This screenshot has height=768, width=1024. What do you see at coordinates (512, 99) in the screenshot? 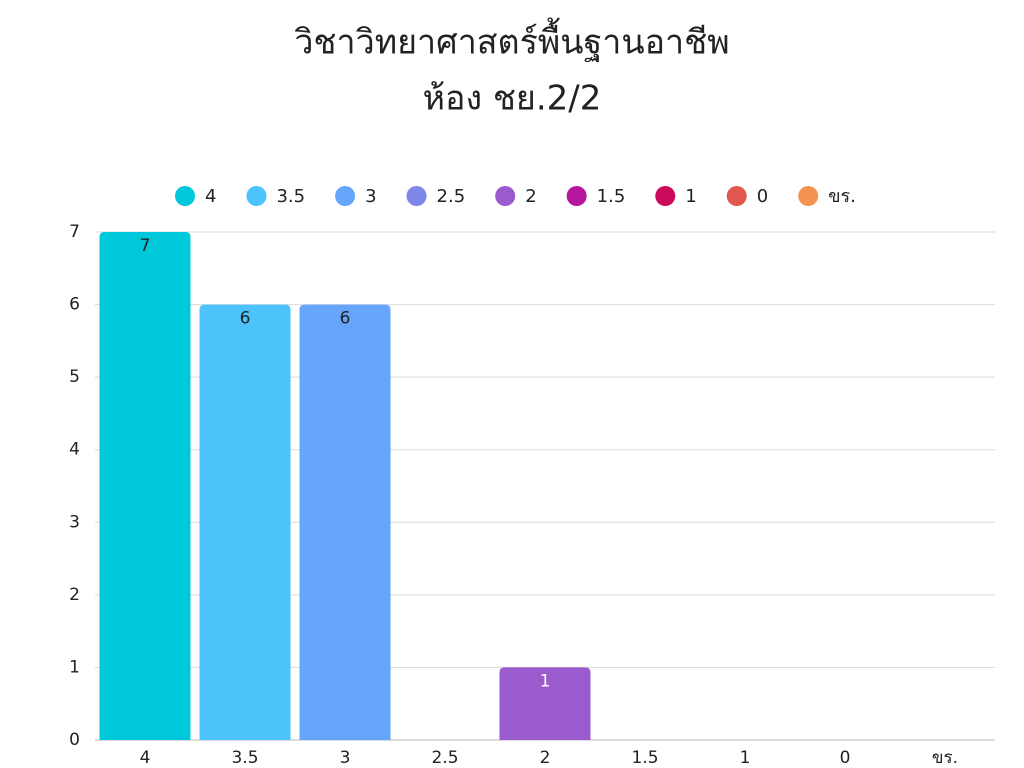
I see `chart-subtitle: ห้อง ชย.2/2` at bounding box center [512, 99].